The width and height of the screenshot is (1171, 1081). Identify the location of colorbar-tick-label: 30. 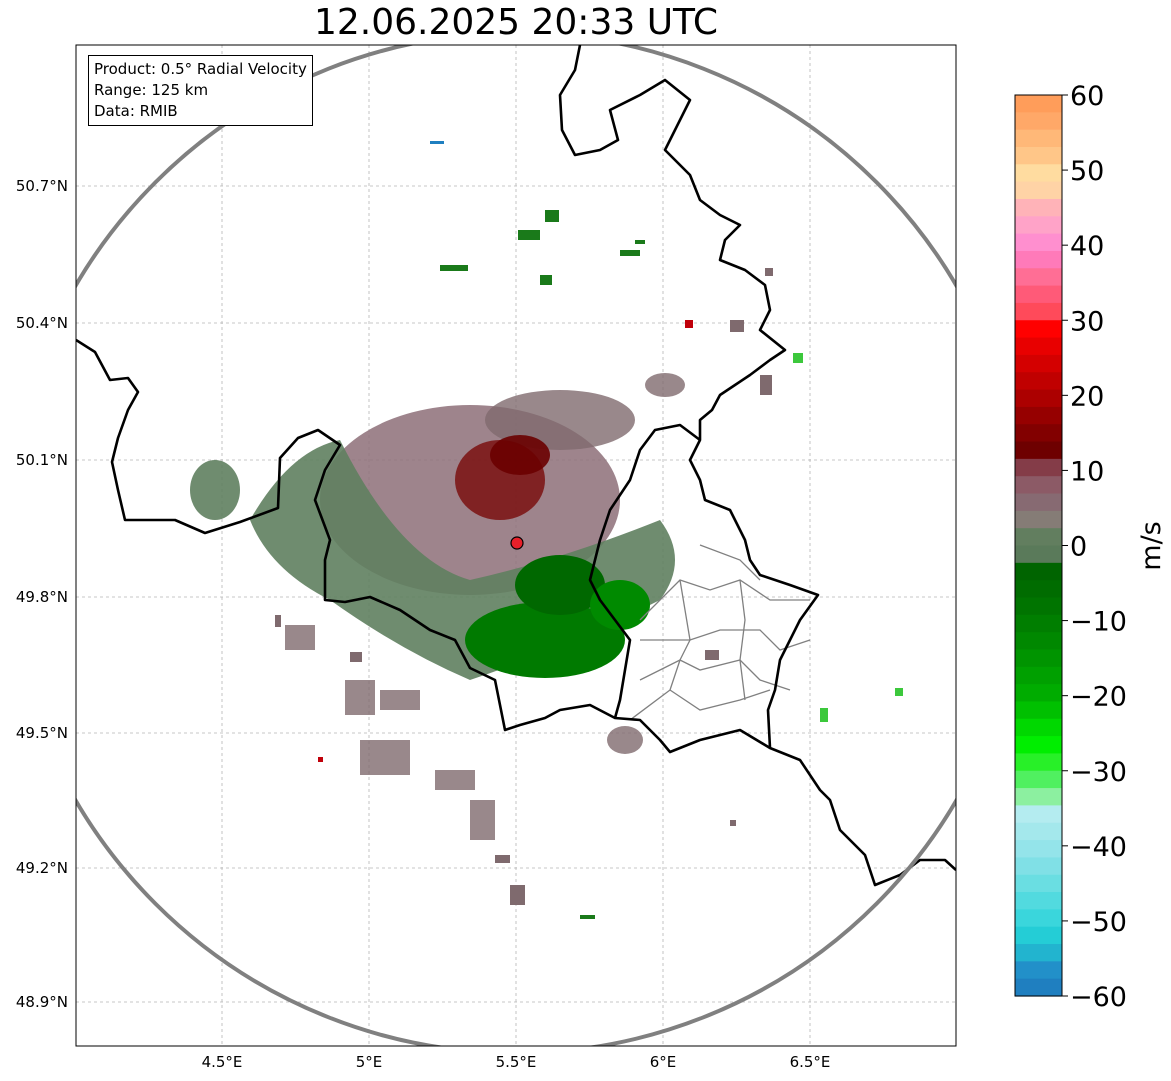
(1087, 321).